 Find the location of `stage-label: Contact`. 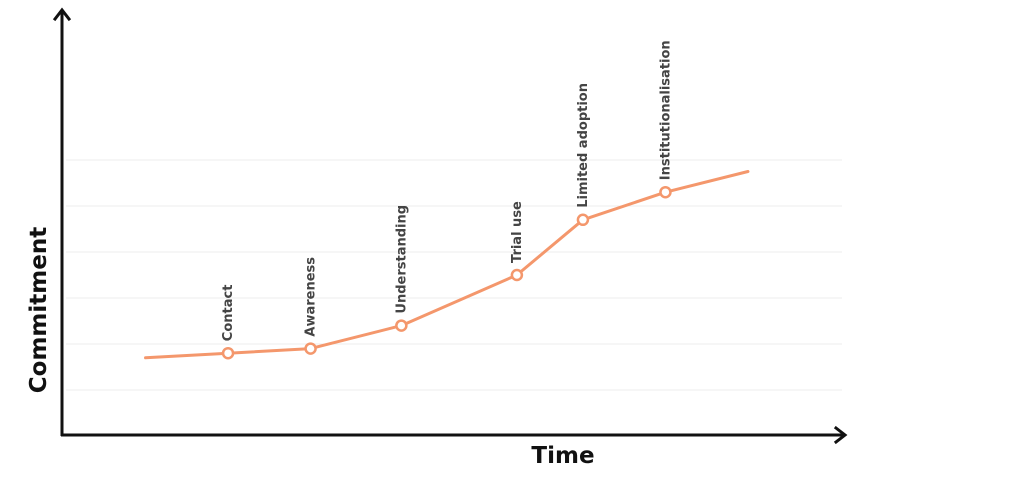

stage-label: Contact is located at coordinates (228, 313).